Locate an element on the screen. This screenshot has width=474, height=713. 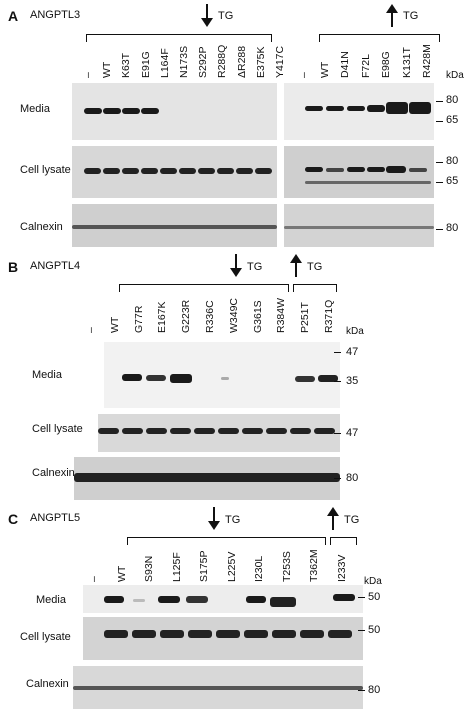
panel-b-mw-lysate-47: 47 is located at coordinates (352, 433).